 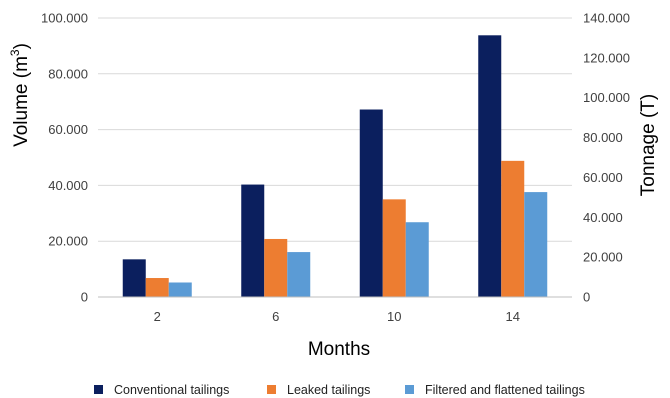 I want to click on x-tick-label: 10, so click(x=394, y=316).